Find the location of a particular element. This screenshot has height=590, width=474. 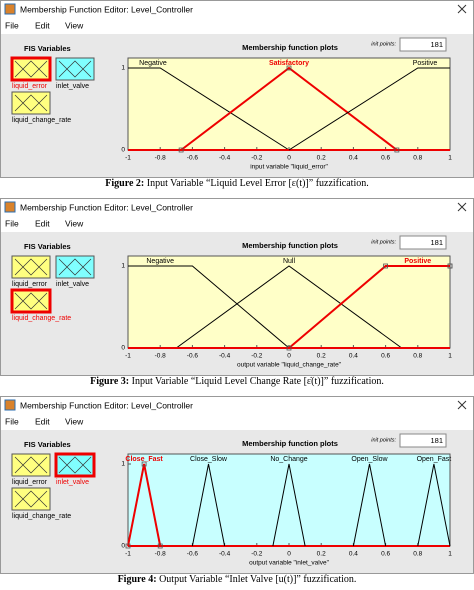

mf-label: Close_Slow is located at coordinates (209, 459).